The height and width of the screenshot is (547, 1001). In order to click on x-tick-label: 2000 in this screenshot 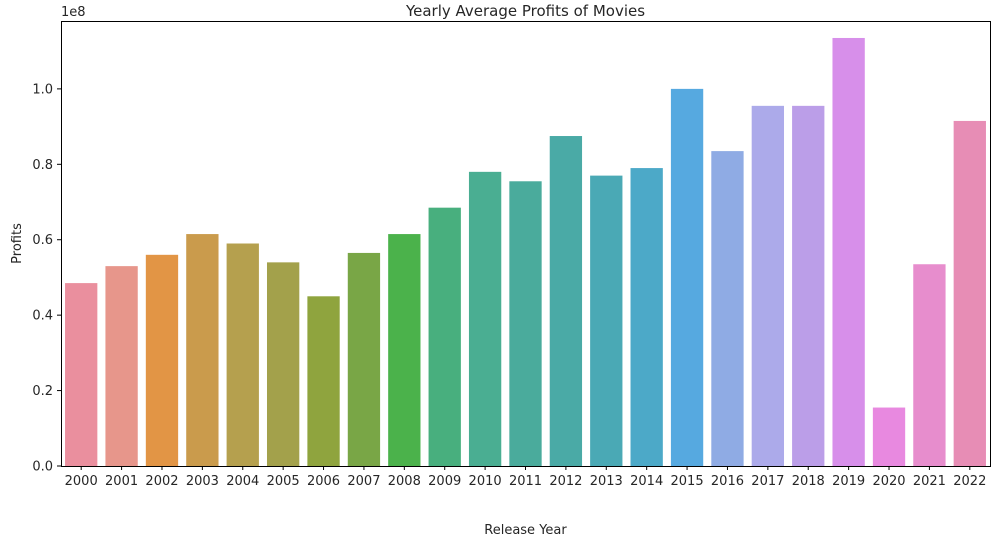, I will do `click(81, 481)`.